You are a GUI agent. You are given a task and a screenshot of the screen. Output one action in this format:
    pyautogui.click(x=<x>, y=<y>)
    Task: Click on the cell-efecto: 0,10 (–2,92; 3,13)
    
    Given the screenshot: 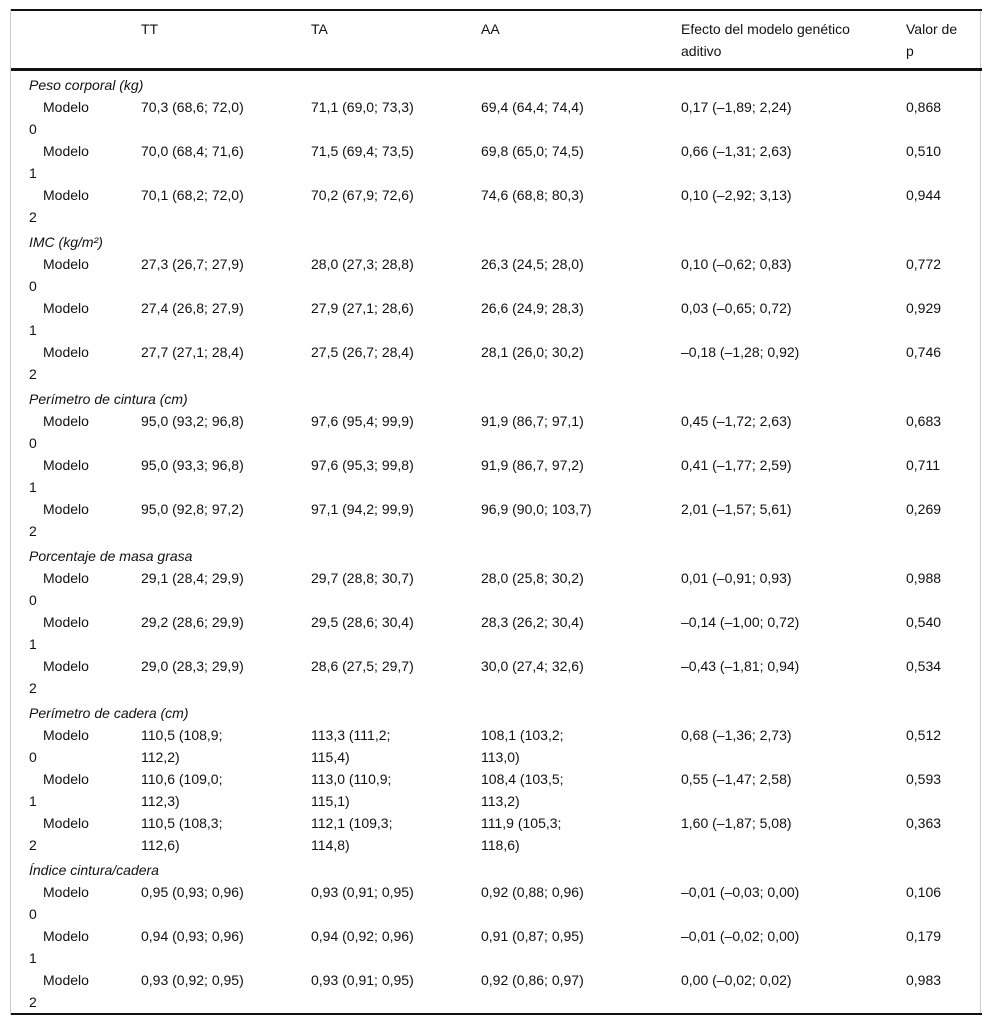 What is the action you would take?
    pyautogui.click(x=736, y=195)
    